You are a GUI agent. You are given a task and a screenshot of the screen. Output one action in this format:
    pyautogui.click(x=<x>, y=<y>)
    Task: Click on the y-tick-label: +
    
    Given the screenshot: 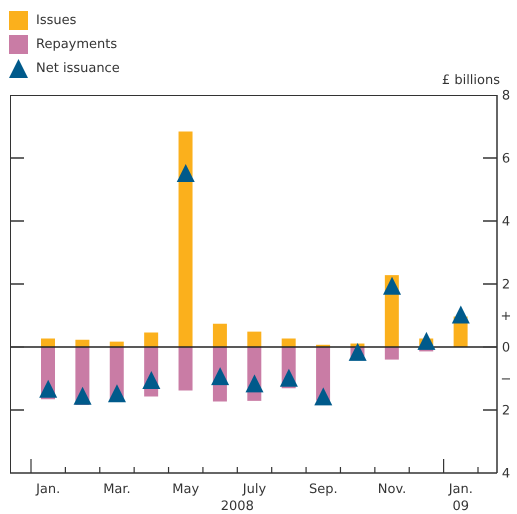 What is the action you would take?
    pyautogui.click(x=506, y=316)
    